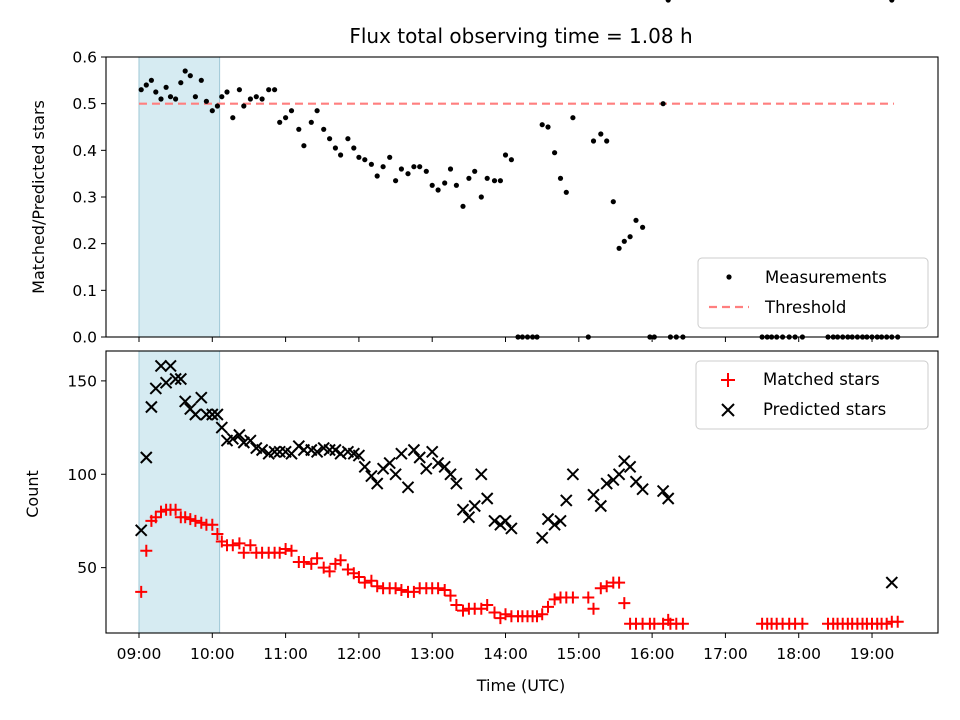 The image size is (960, 720). What do you see at coordinates (86, 474) in the screenshot?
I see `bottom-y-ticks: 50 100 150` at bounding box center [86, 474].